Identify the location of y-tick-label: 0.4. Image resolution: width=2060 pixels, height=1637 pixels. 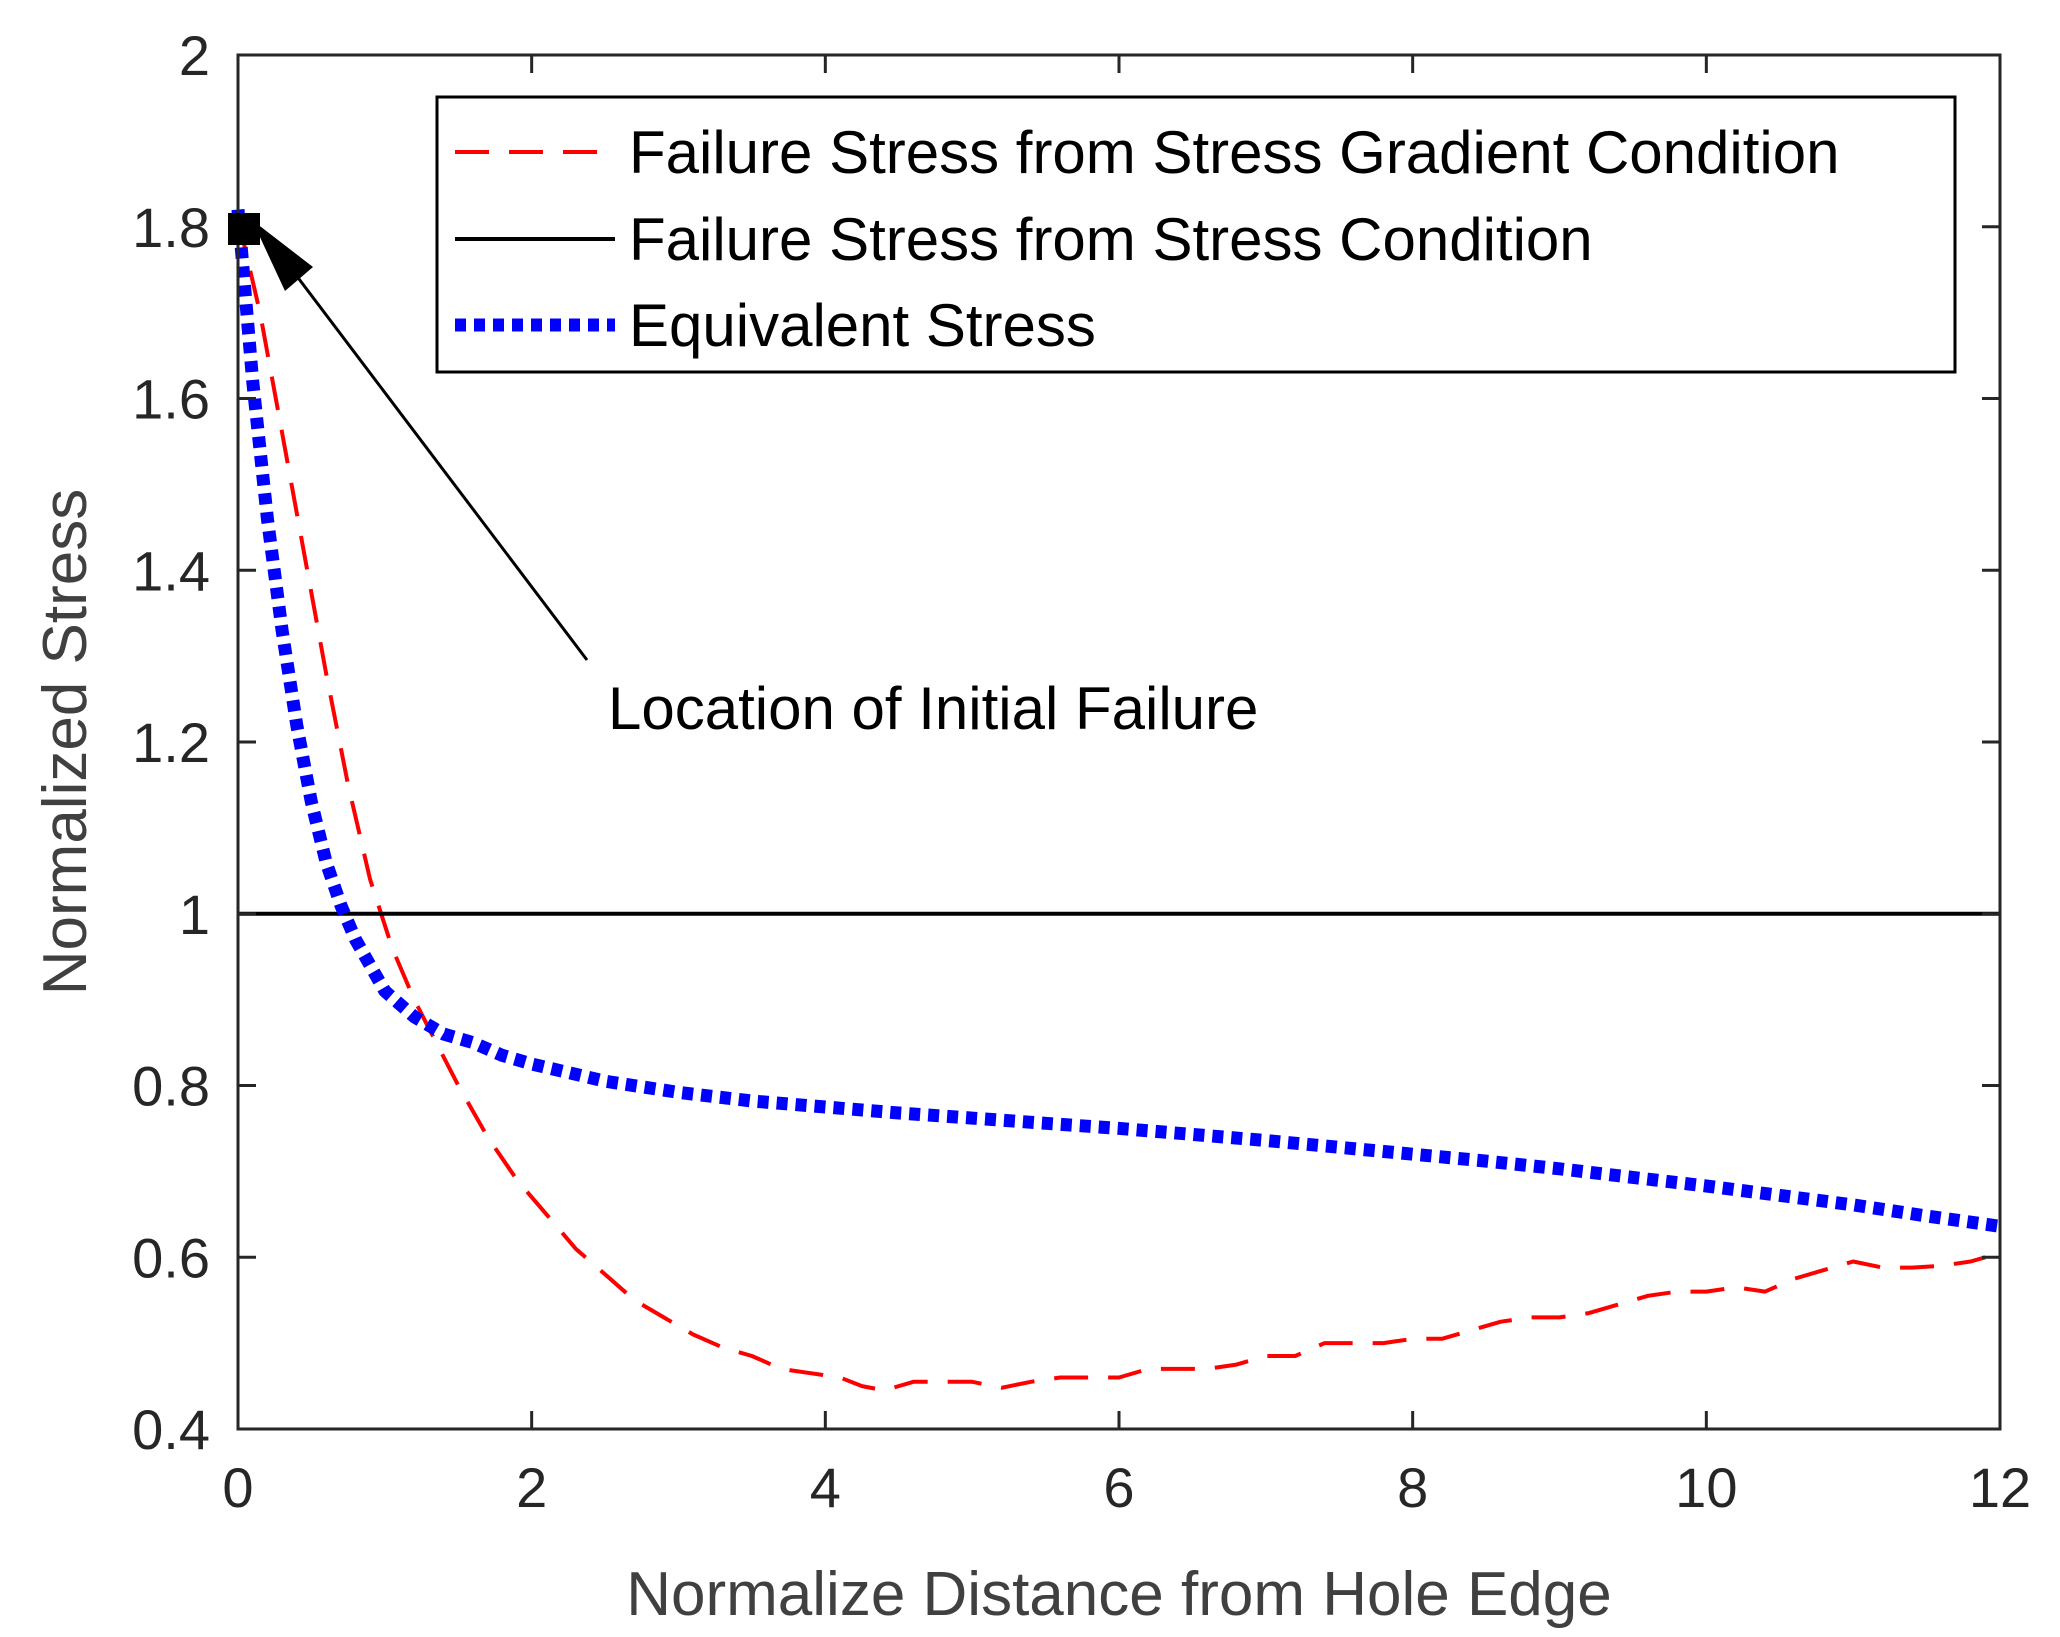
(171, 1429).